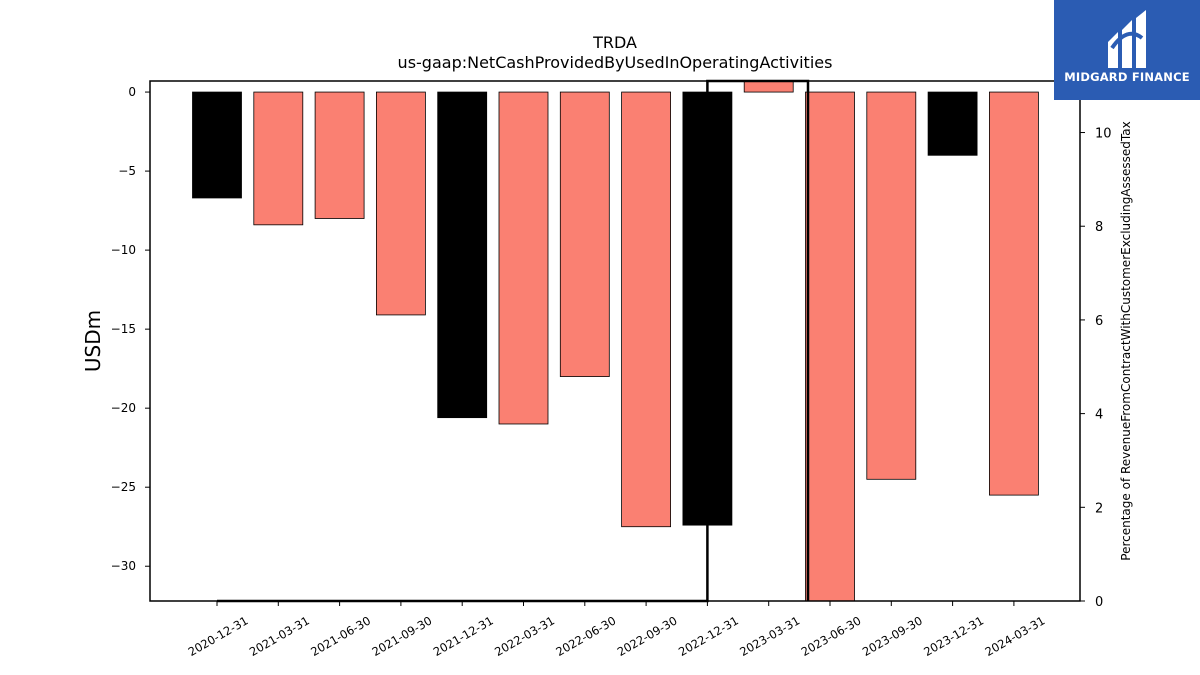 The image size is (1200, 675). I want to click on y-right-tick-label: 2, so click(1099, 508).